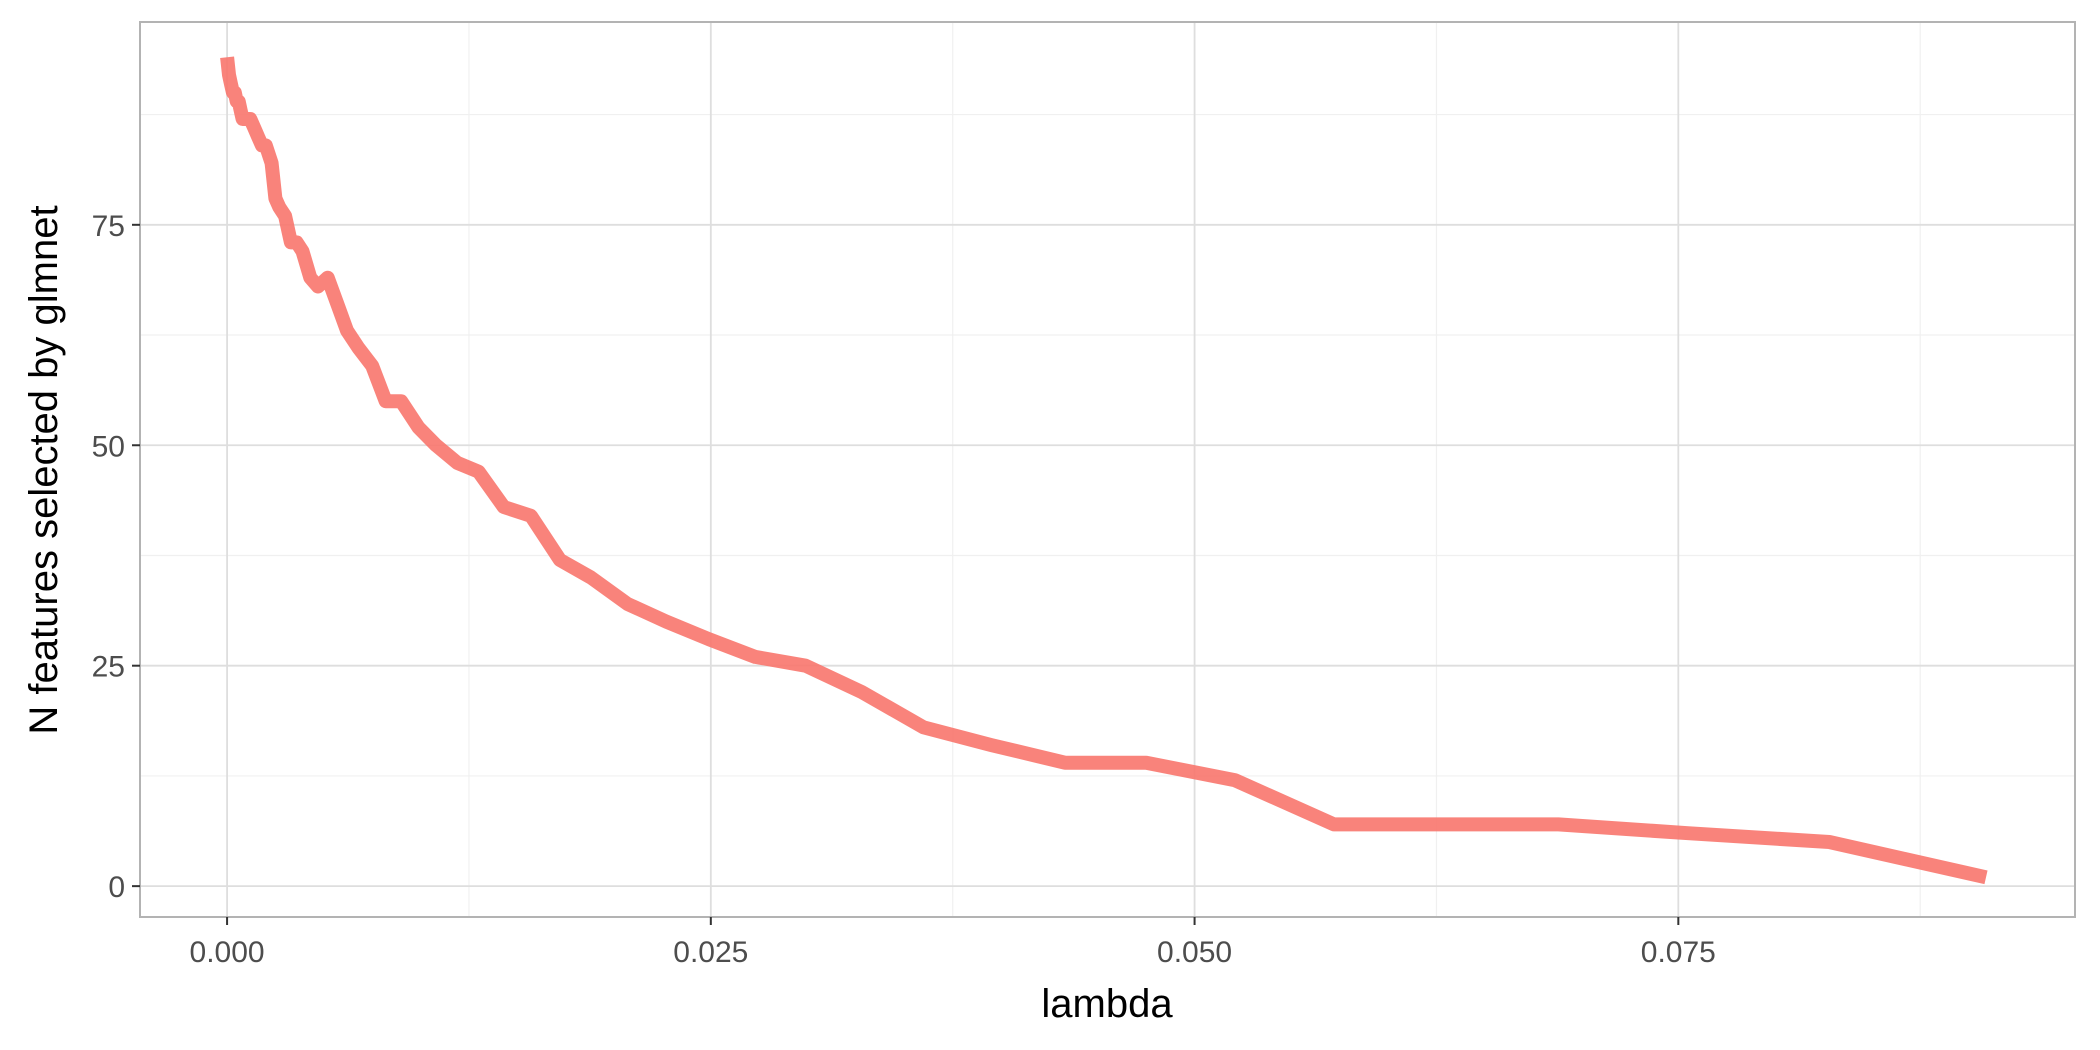 The width and height of the screenshot is (2100, 1050). Describe the element at coordinates (227, 952) in the screenshot. I see `x-tick-label: 0.000` at that location.